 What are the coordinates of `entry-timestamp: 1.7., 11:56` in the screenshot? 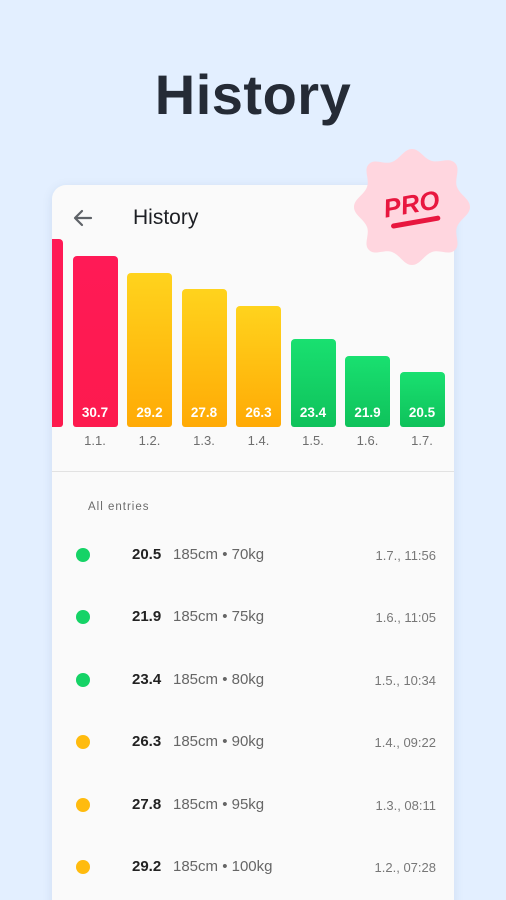 It's located at (405, 555).